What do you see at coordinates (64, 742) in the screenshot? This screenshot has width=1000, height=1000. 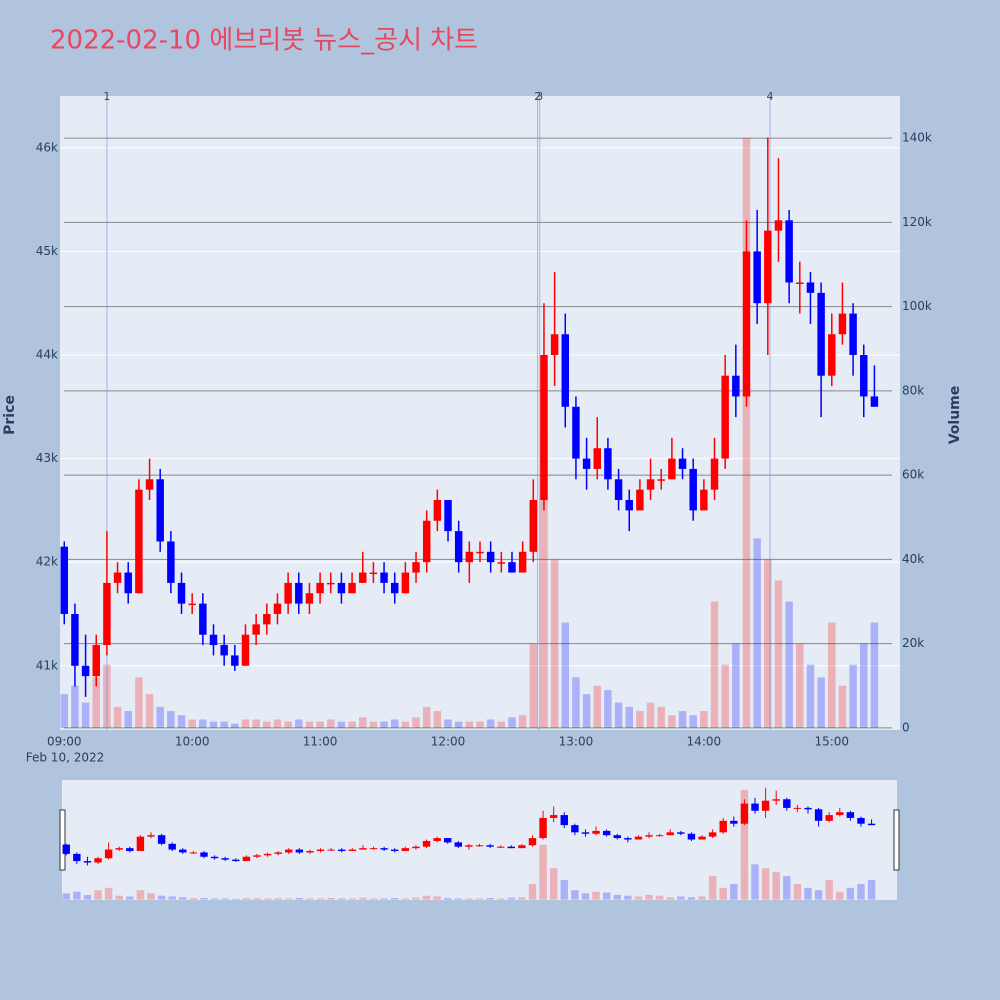 I see `x-tick-label: 09:00` at bounding box center [64, 742].